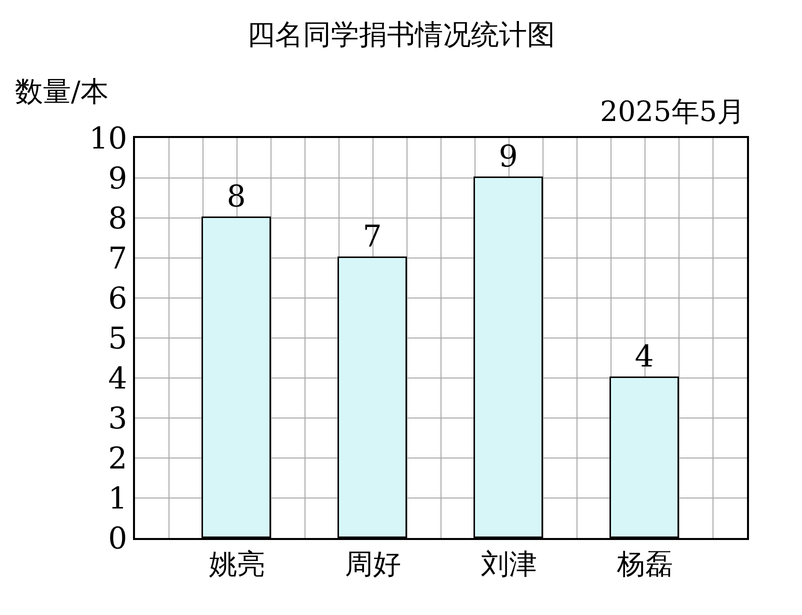 The height and width of the screenshot is (615, 802). Describe the element at coordinates (118, 299) in the screenshot. I see `y-tick-label: 6` at that location.